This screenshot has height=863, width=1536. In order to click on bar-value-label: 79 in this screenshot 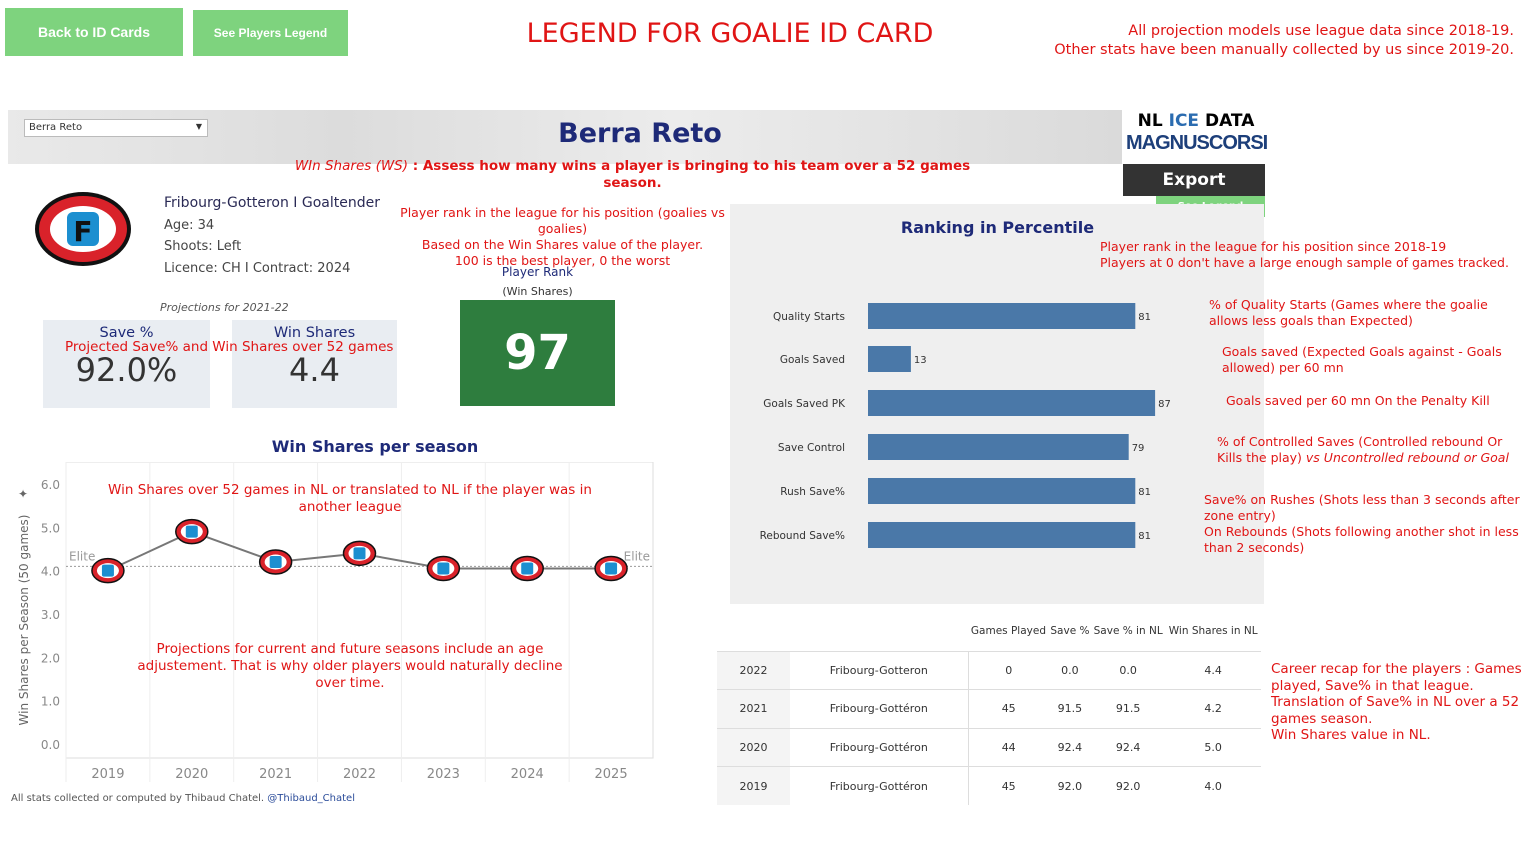, I will do `click(1138, 448)`.